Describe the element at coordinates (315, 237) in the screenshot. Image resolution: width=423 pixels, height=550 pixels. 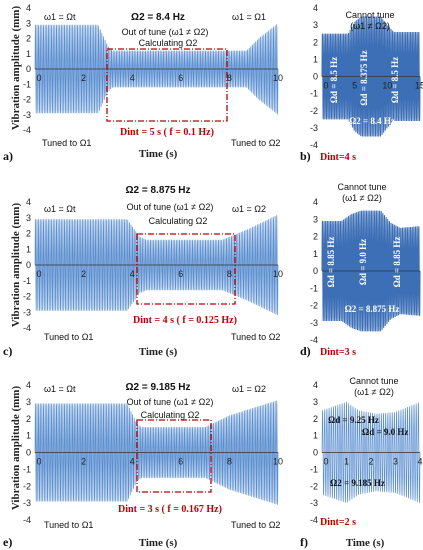
I see `ytick-d-2: 2` at that location.